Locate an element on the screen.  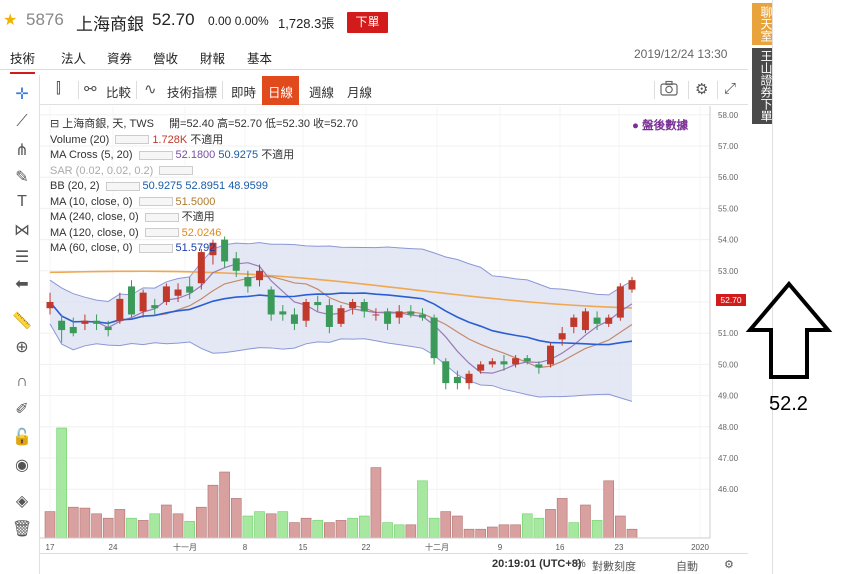
tab-margin: 資券 is located at coordinates (120, 59).